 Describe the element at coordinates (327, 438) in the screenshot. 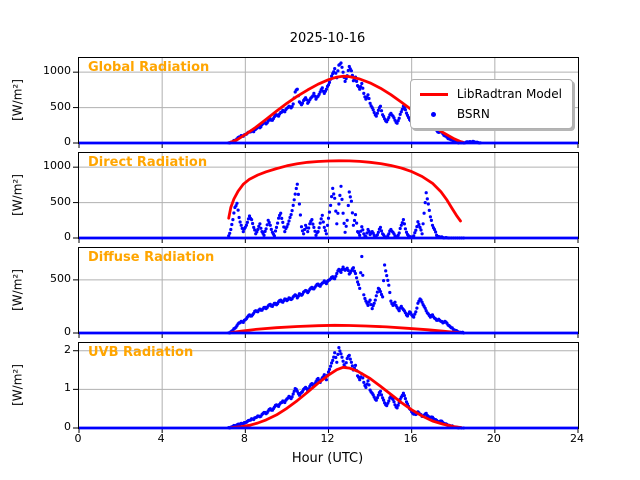

I see `x-tick-label: 12` at that location.